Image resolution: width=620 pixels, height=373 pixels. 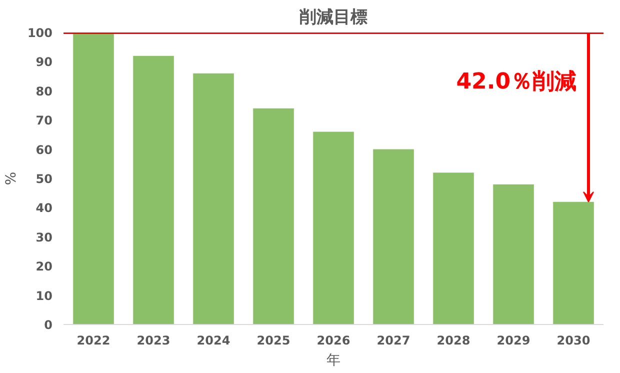 What do you see at coordinates (11, 179) in the screenshot?
I see `y-axis-title: %` at bounding box center [11, 179].